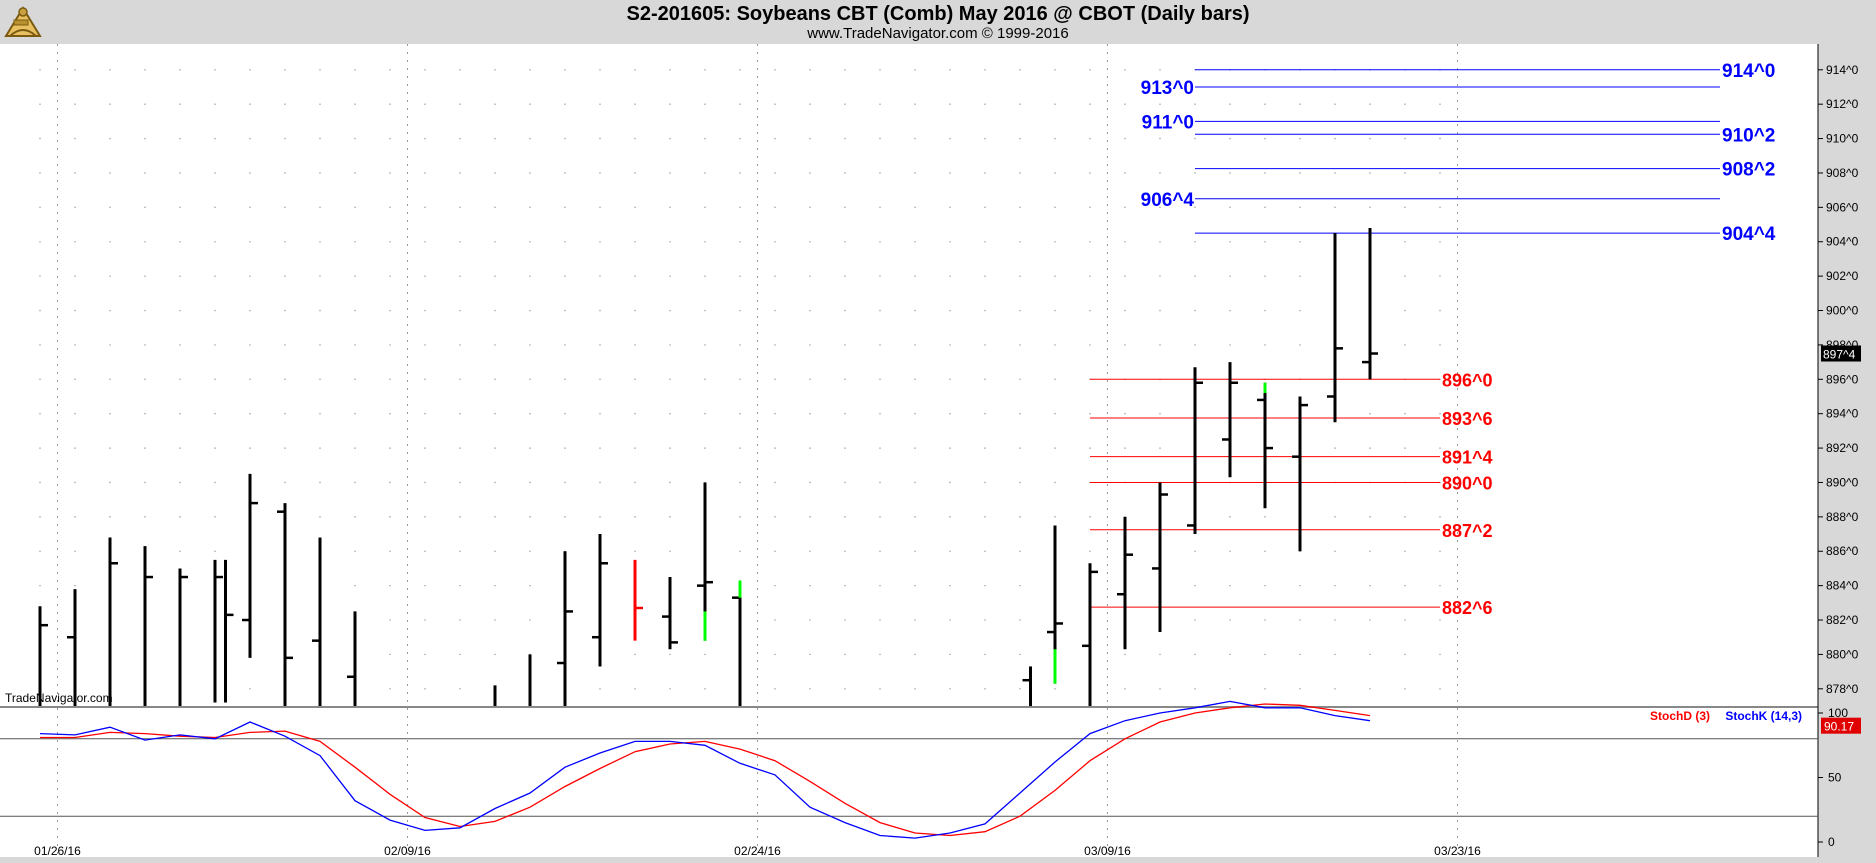 The image size is (1876, 863). Describe the element at coordinates (57, 851) in the screenshot. I see `x-tick-label: 01/26/16` at that location.